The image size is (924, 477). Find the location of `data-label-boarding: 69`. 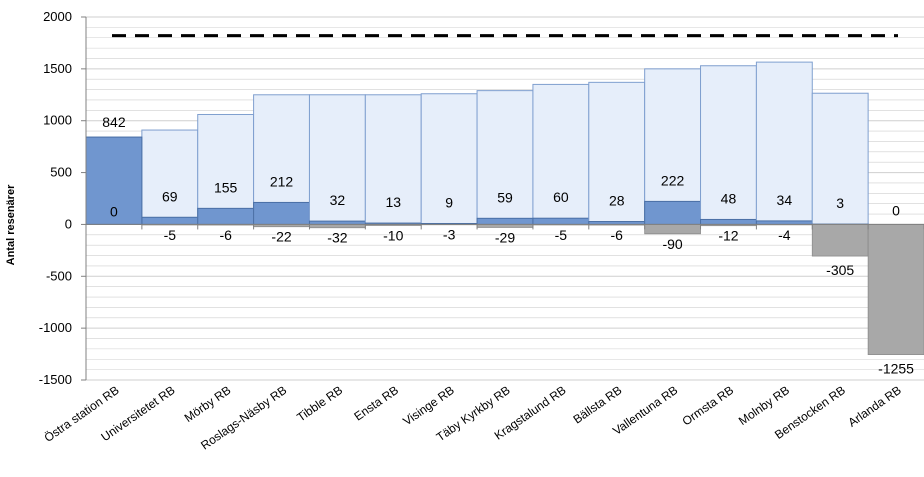

data-label-boarding: 69 is located at coordinates (170, 196).